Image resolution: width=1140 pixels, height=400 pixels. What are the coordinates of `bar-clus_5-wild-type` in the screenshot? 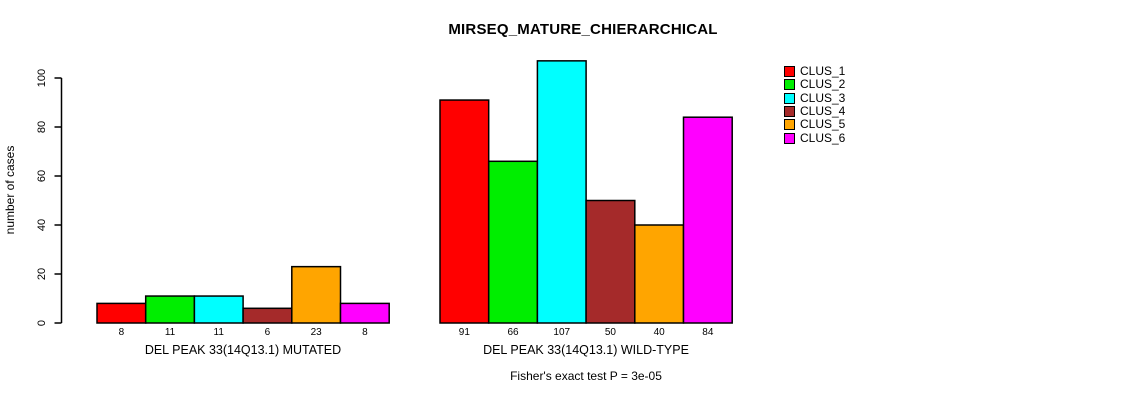 It's located at (659, 274).